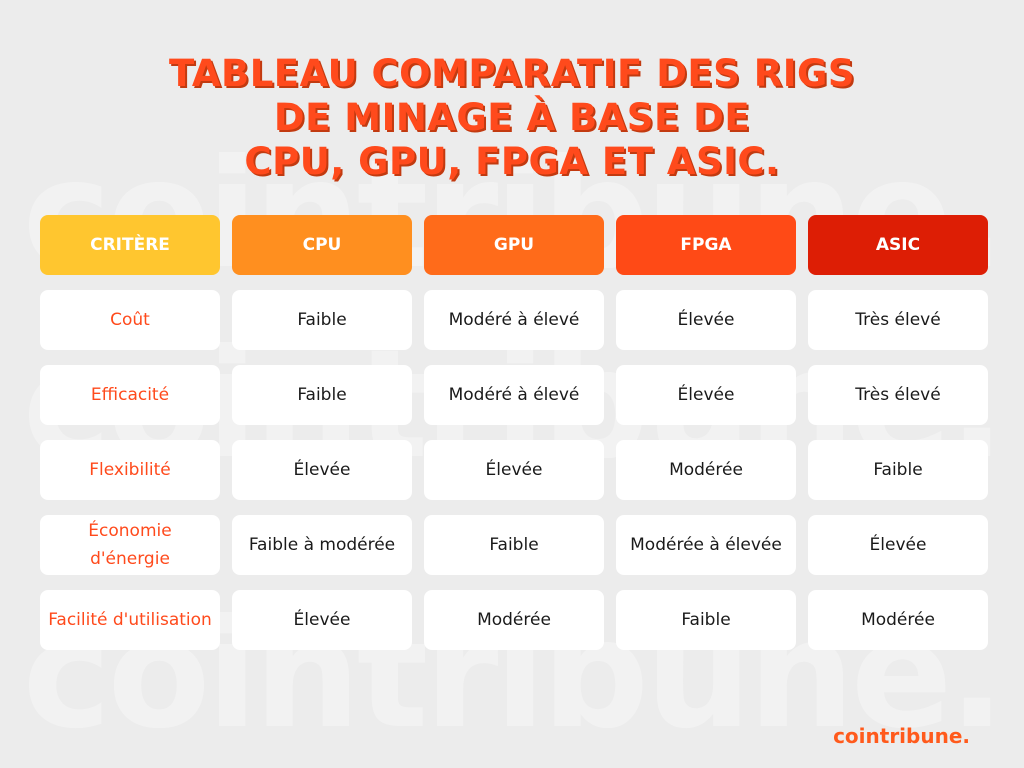  Describe the element at coordinates (130, 545) in the screenshot. I see `row-energy-criterion: Économie d'énergie` at that location.